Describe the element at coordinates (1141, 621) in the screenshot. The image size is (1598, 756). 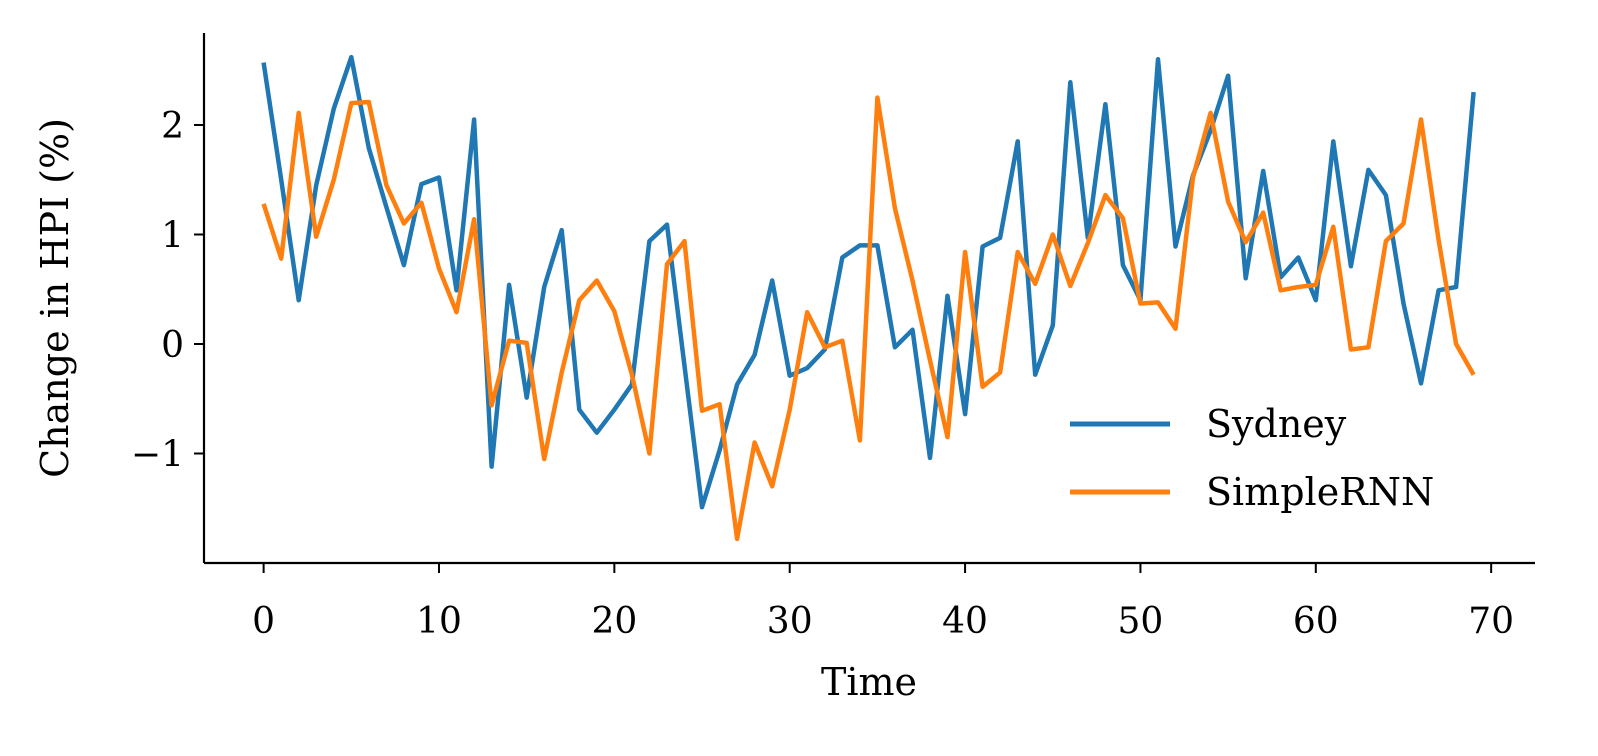
I see `x-tick-label: 50` at that location.